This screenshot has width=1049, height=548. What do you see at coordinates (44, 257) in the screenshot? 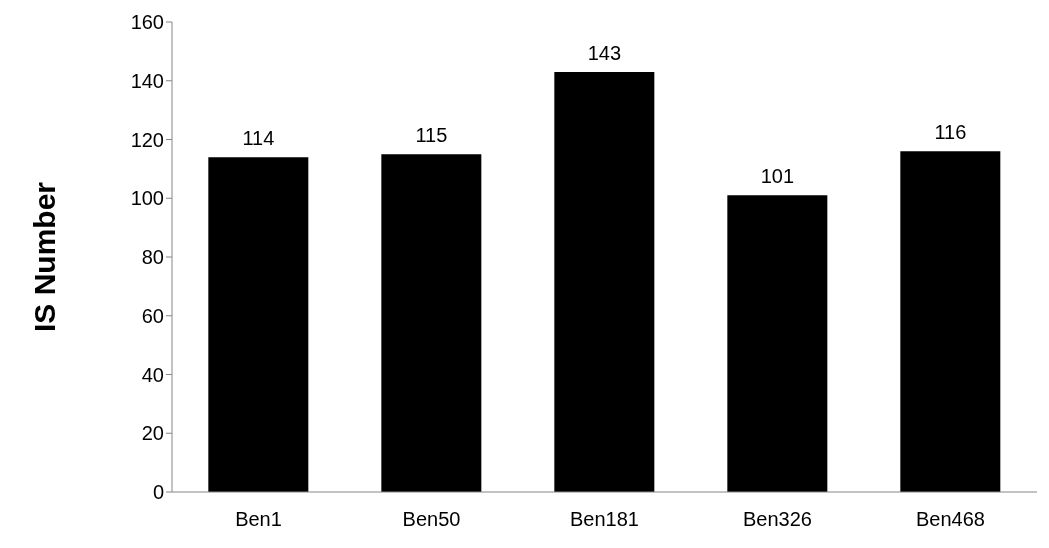
I see `y-axis-title: IS Number` at bounding box center [44, 257].